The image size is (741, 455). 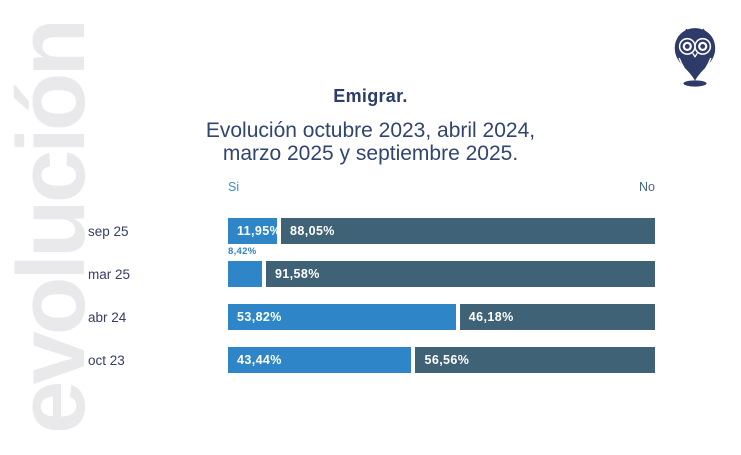 I want to click on chart-axis-headers: Si No, so click(x=441, y=187).